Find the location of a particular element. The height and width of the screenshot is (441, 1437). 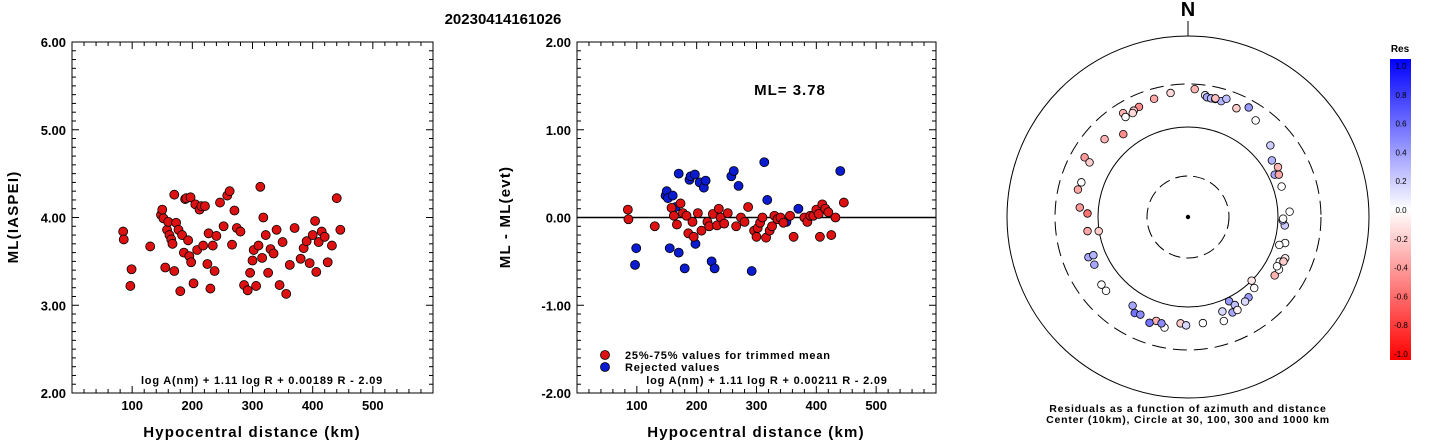

colorbar-gradient is located at coordinates (1400, 209).